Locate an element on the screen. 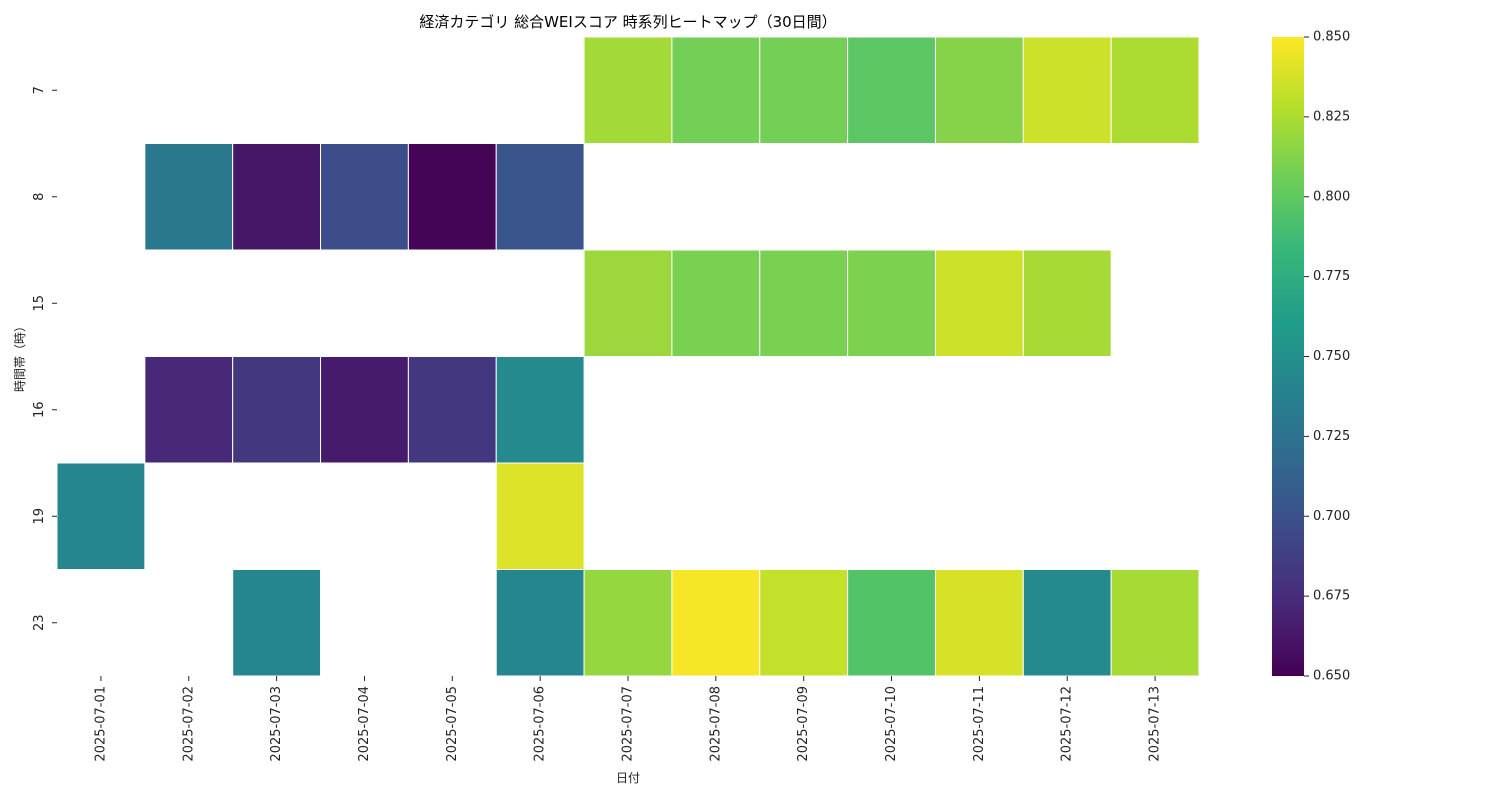  chart-title: 経済カテゴリ 総合WEIスコア 時系列ヒートマップ（30日間） is located at coordinates (627, 22).